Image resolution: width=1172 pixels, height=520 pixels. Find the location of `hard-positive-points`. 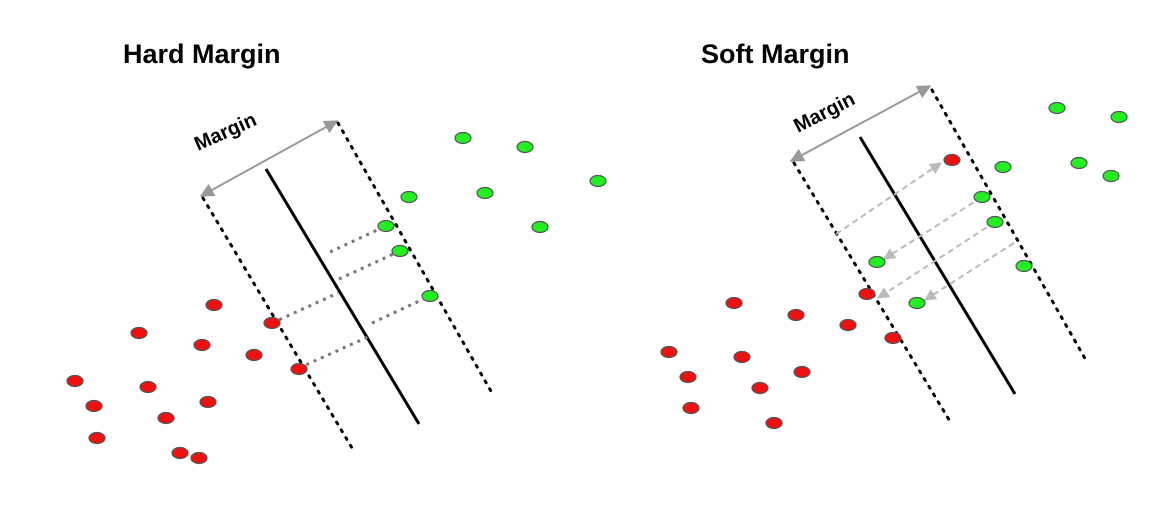

hard-positive-points is located at coordinates (492, 217).